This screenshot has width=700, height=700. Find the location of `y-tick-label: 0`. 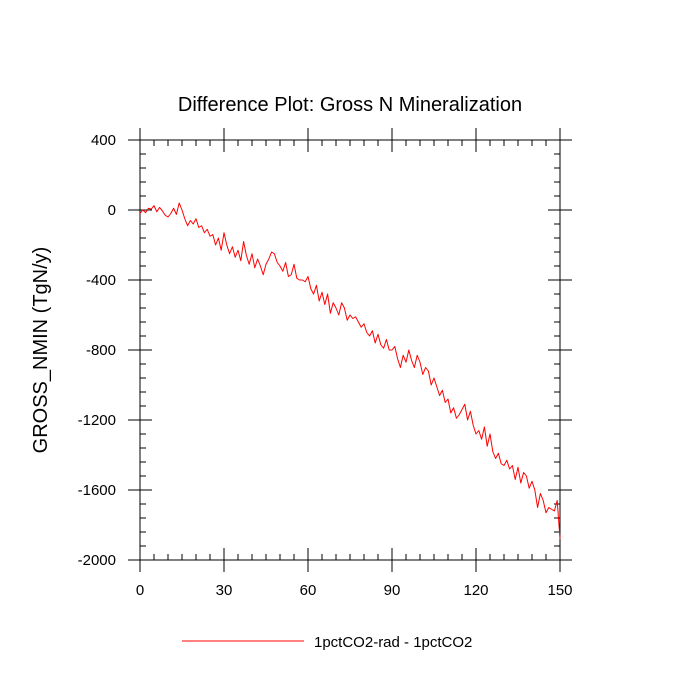

y-tick-label: 0 is located at coordinates (112, 210).